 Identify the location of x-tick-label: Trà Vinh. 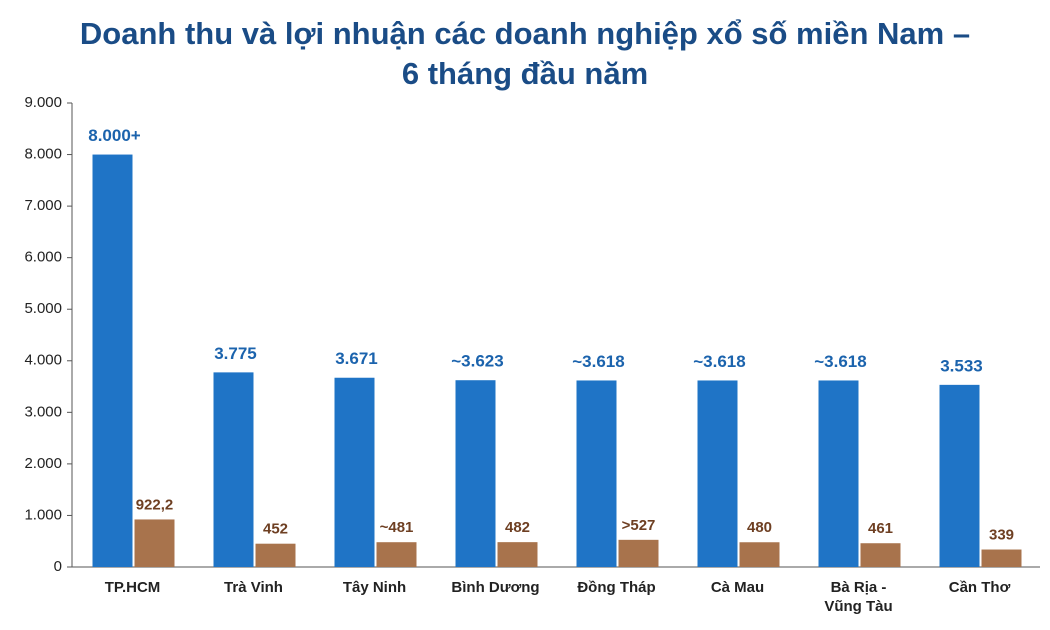
(253, 587).